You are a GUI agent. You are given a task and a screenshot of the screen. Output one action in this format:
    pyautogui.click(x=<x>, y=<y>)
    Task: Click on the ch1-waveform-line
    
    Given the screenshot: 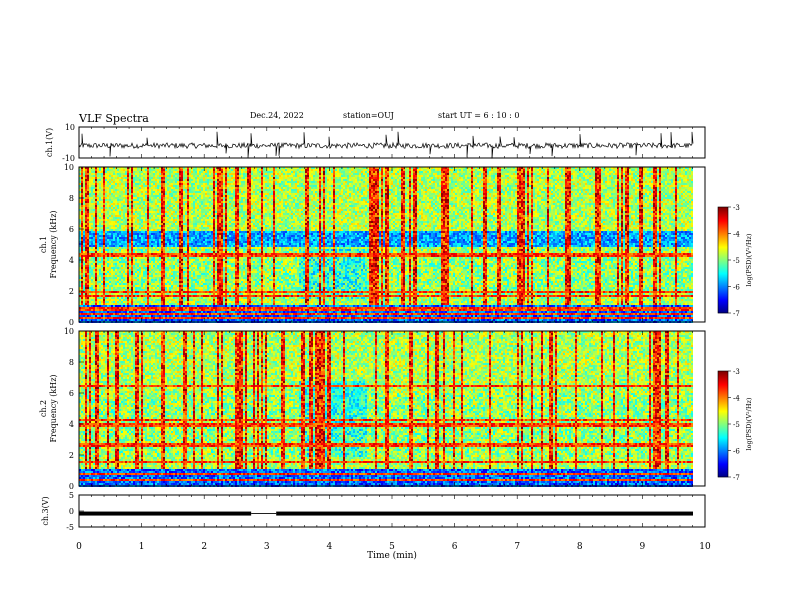 What is the action you would take?
    pyautogui.click(x=386, y=145)
    